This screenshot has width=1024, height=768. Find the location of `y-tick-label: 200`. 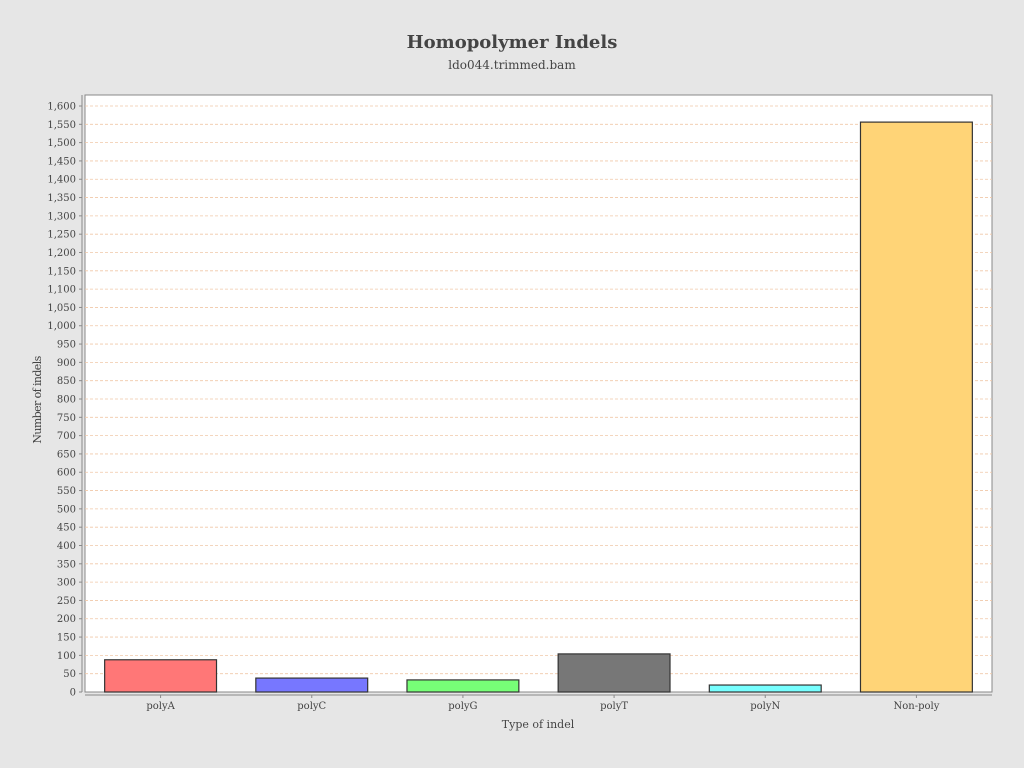

y-tick-label: 200 is located at coordinates (66, 619).